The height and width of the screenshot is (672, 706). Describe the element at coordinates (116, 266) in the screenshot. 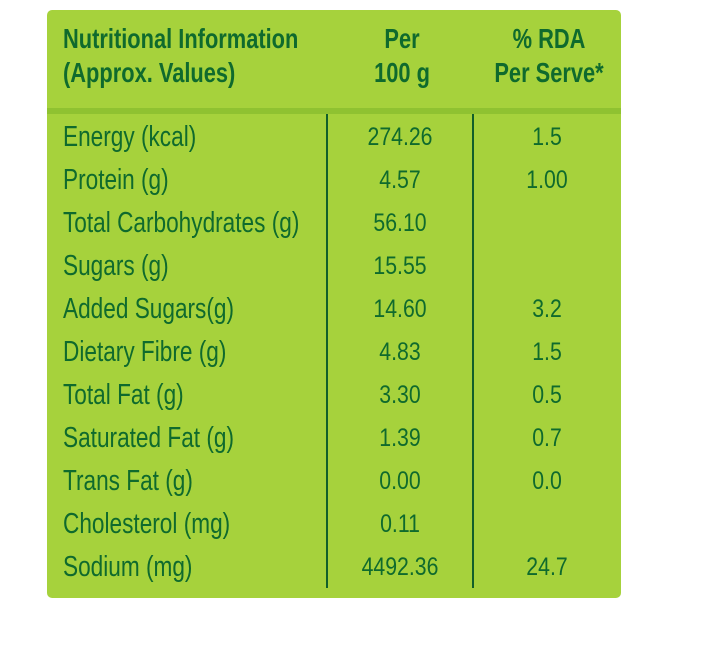

I see `nutrient-label: Sugars (g)` at that location.